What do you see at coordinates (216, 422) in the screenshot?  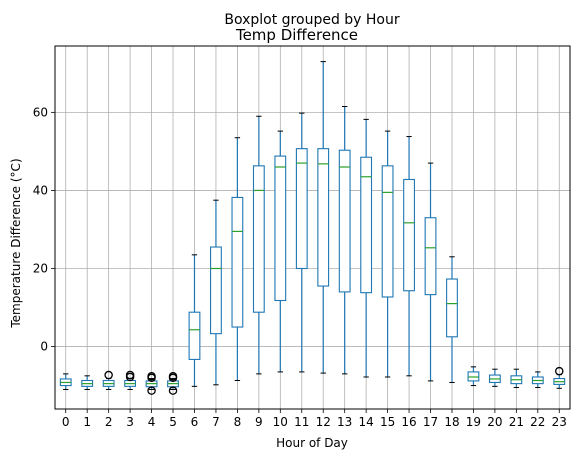 I see `x-tick-label-7: 7` at bounding box center [216, 422].